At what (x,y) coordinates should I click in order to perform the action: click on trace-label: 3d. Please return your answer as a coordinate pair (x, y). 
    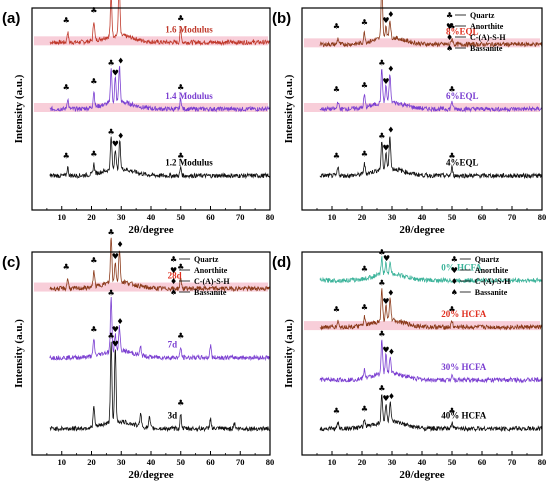
    Looking at the image, I should click on (173, 416).